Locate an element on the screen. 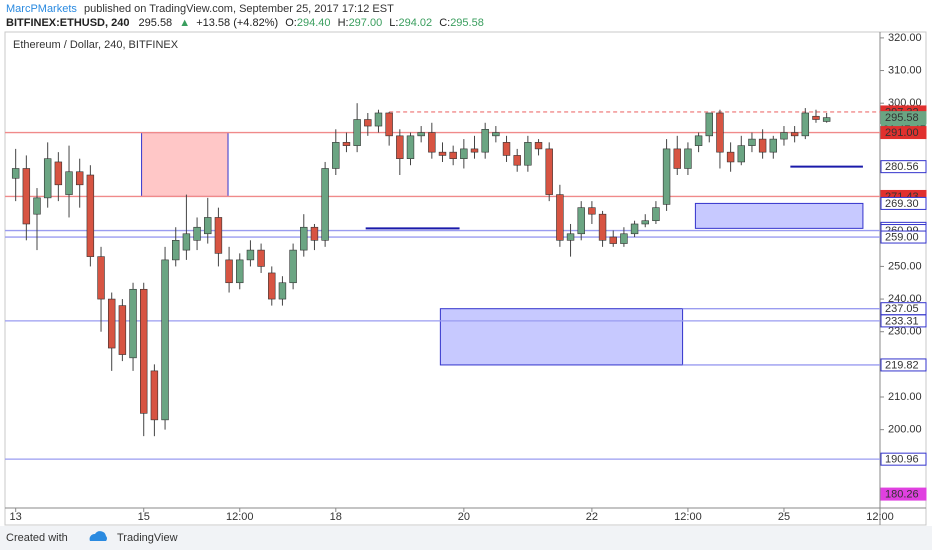  x-tick-label: 15 is located at coordinates (144, 517).